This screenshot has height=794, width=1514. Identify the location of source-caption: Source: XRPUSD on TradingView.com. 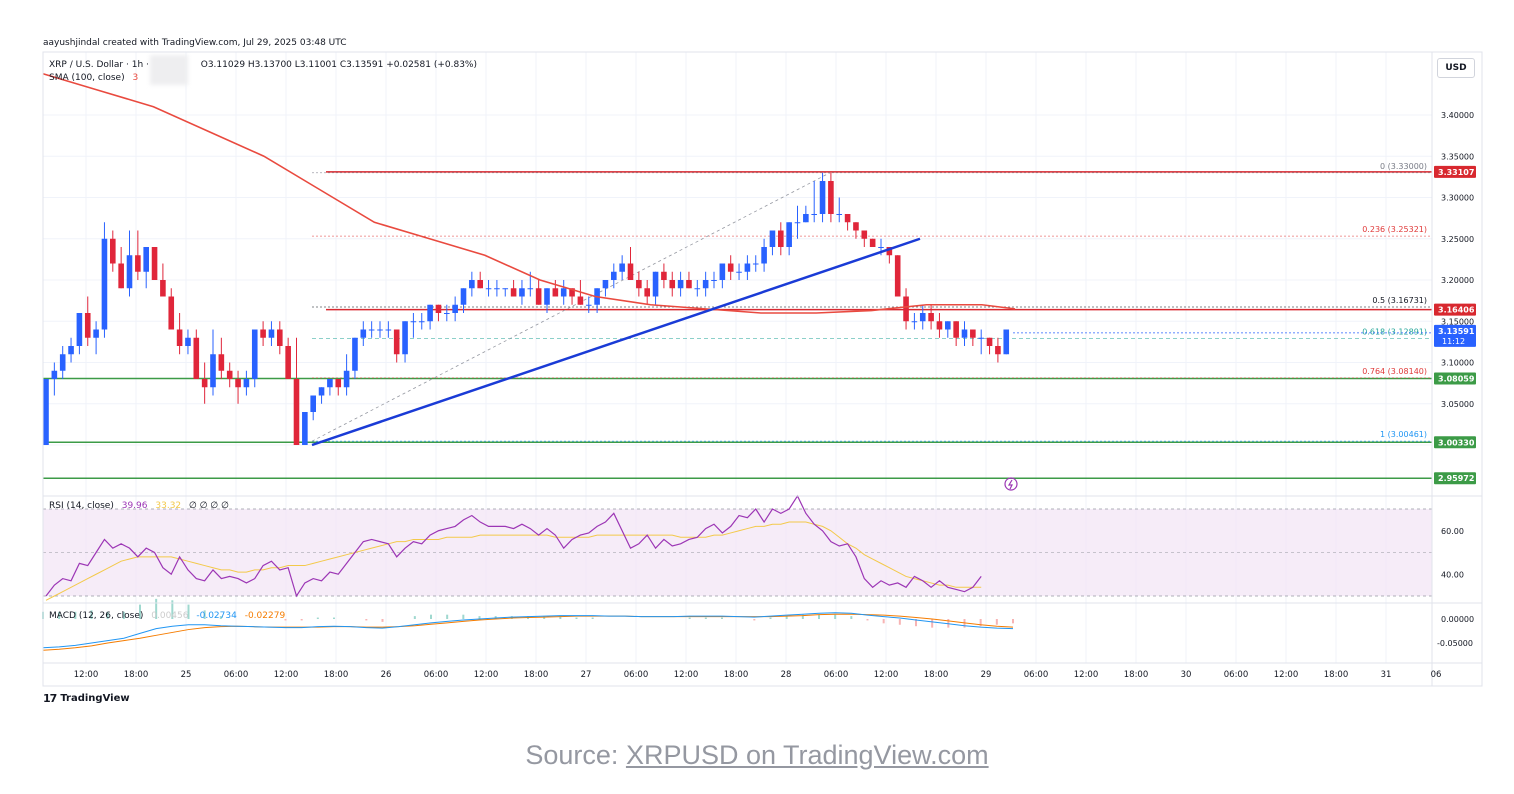
(757, 755).